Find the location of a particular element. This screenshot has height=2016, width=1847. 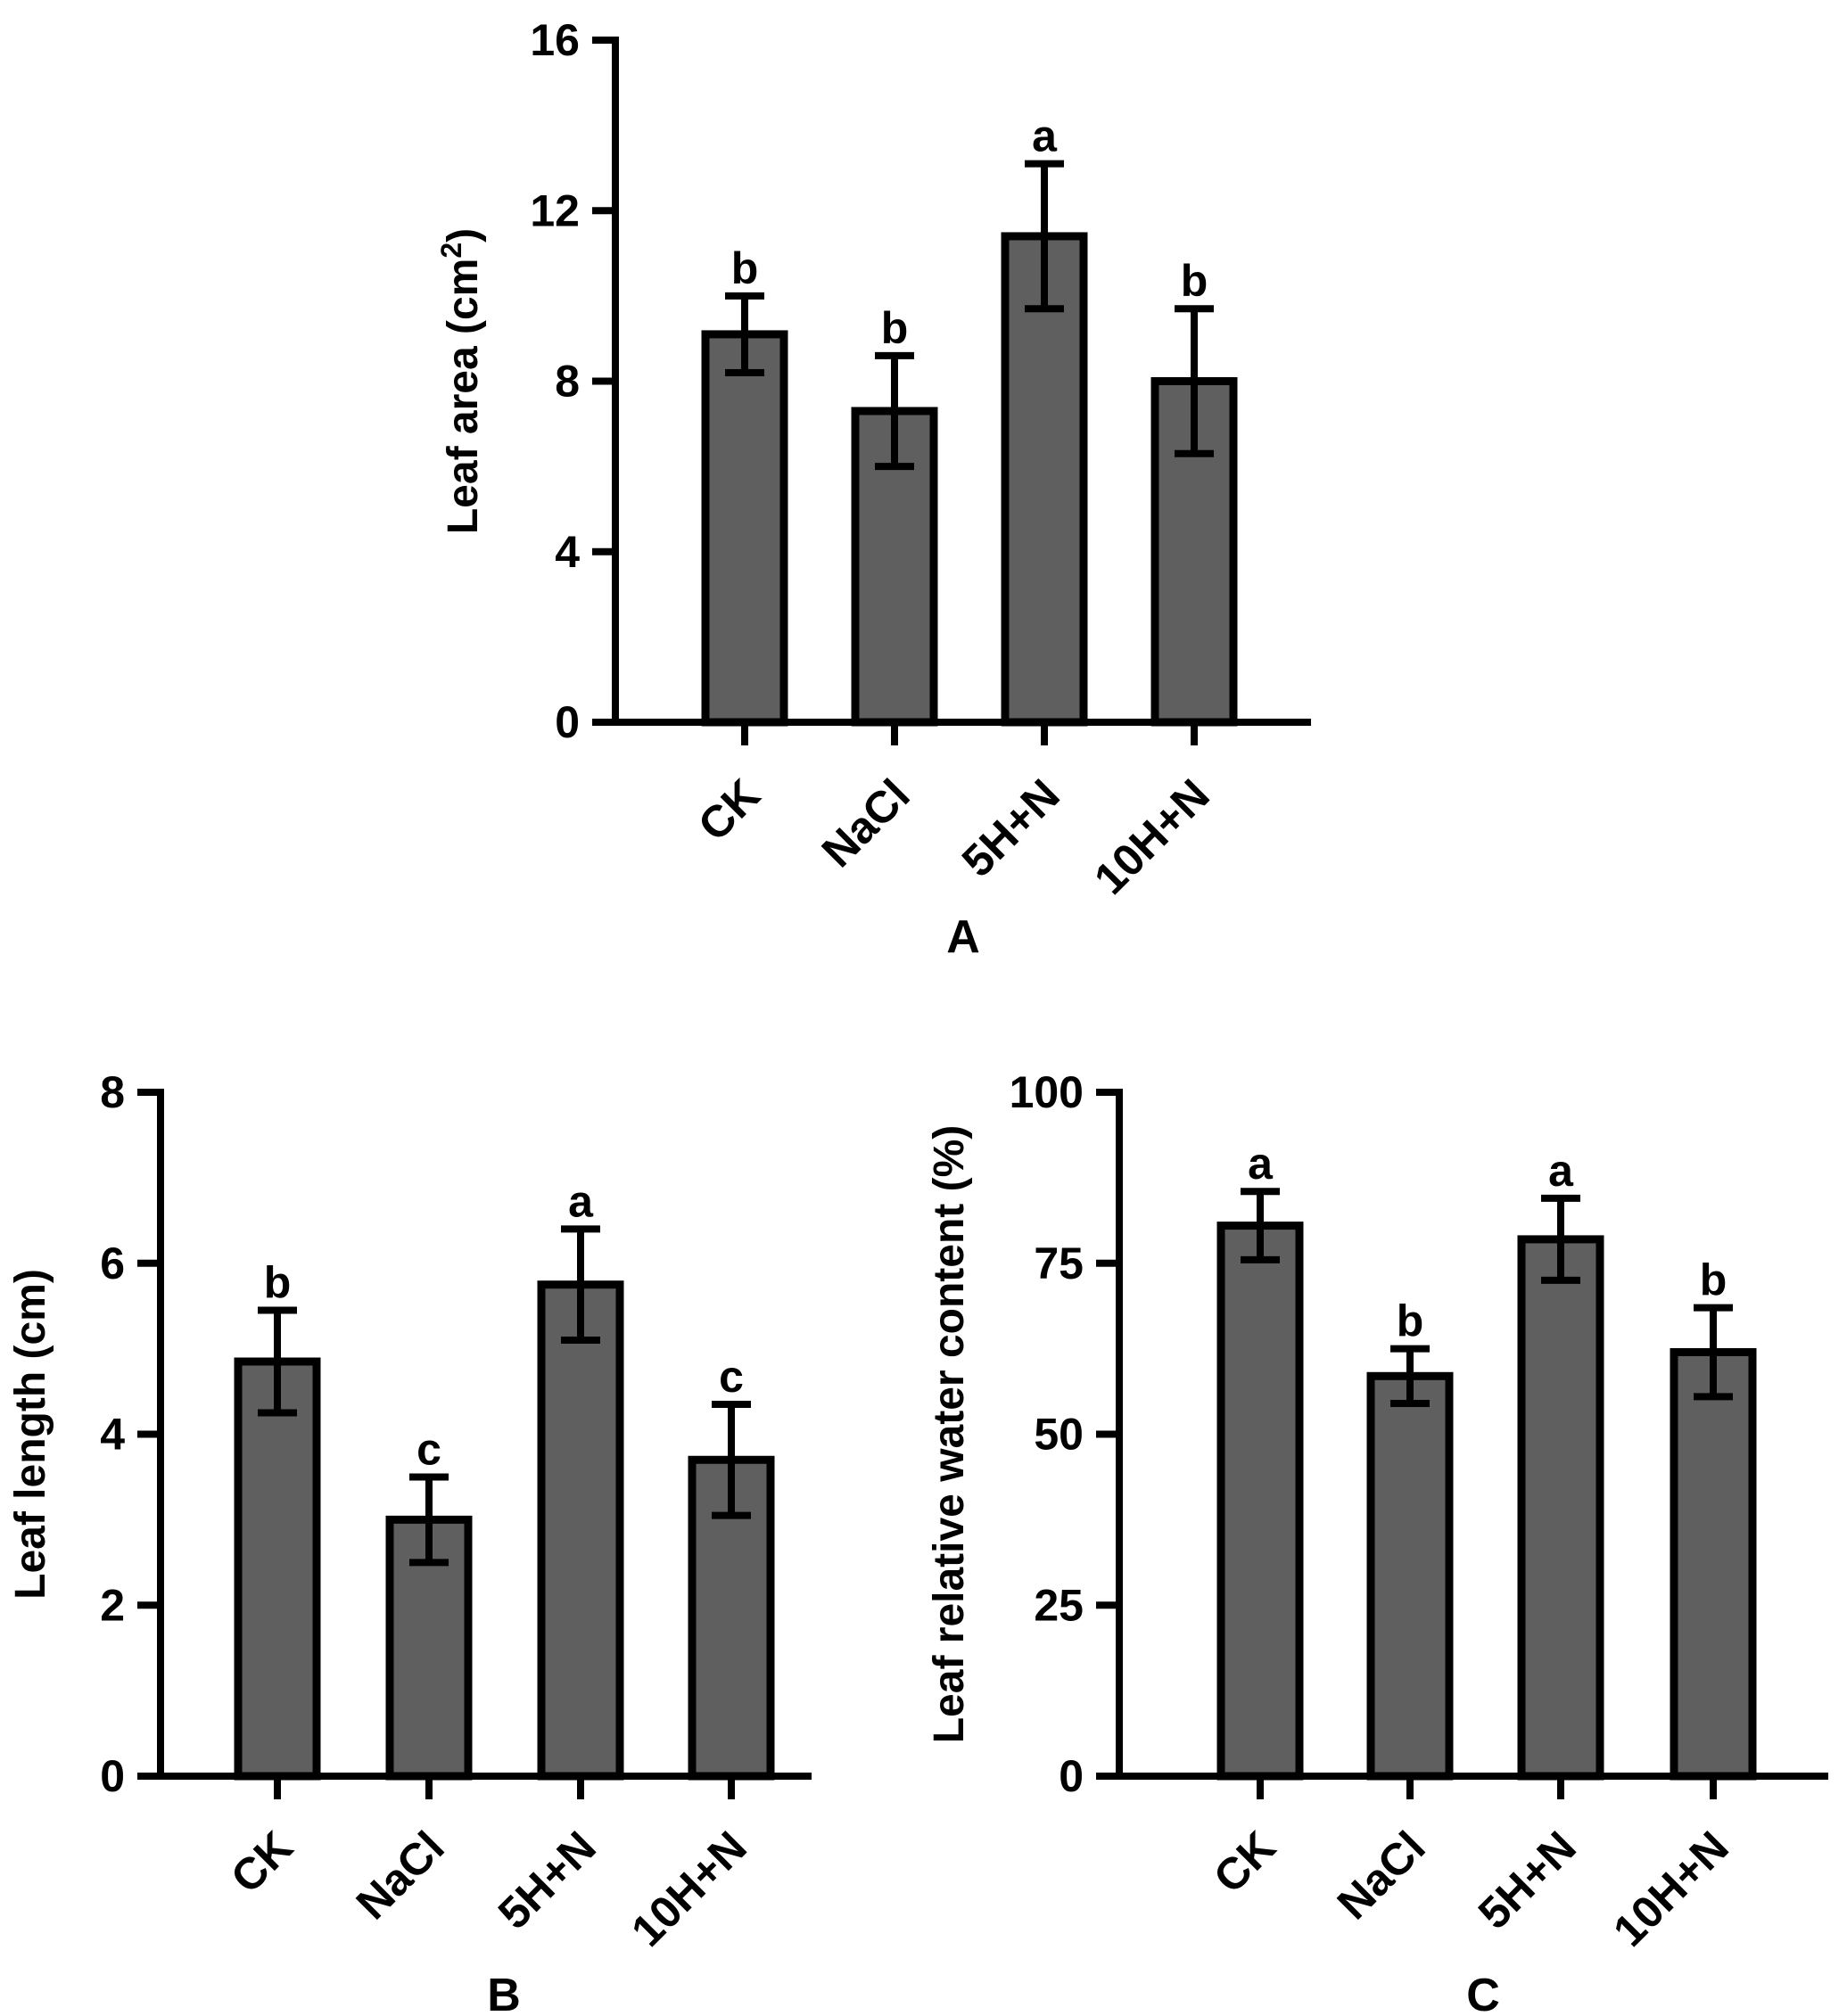

y-tick-label: 2 is located at coordinates (112, 1605).